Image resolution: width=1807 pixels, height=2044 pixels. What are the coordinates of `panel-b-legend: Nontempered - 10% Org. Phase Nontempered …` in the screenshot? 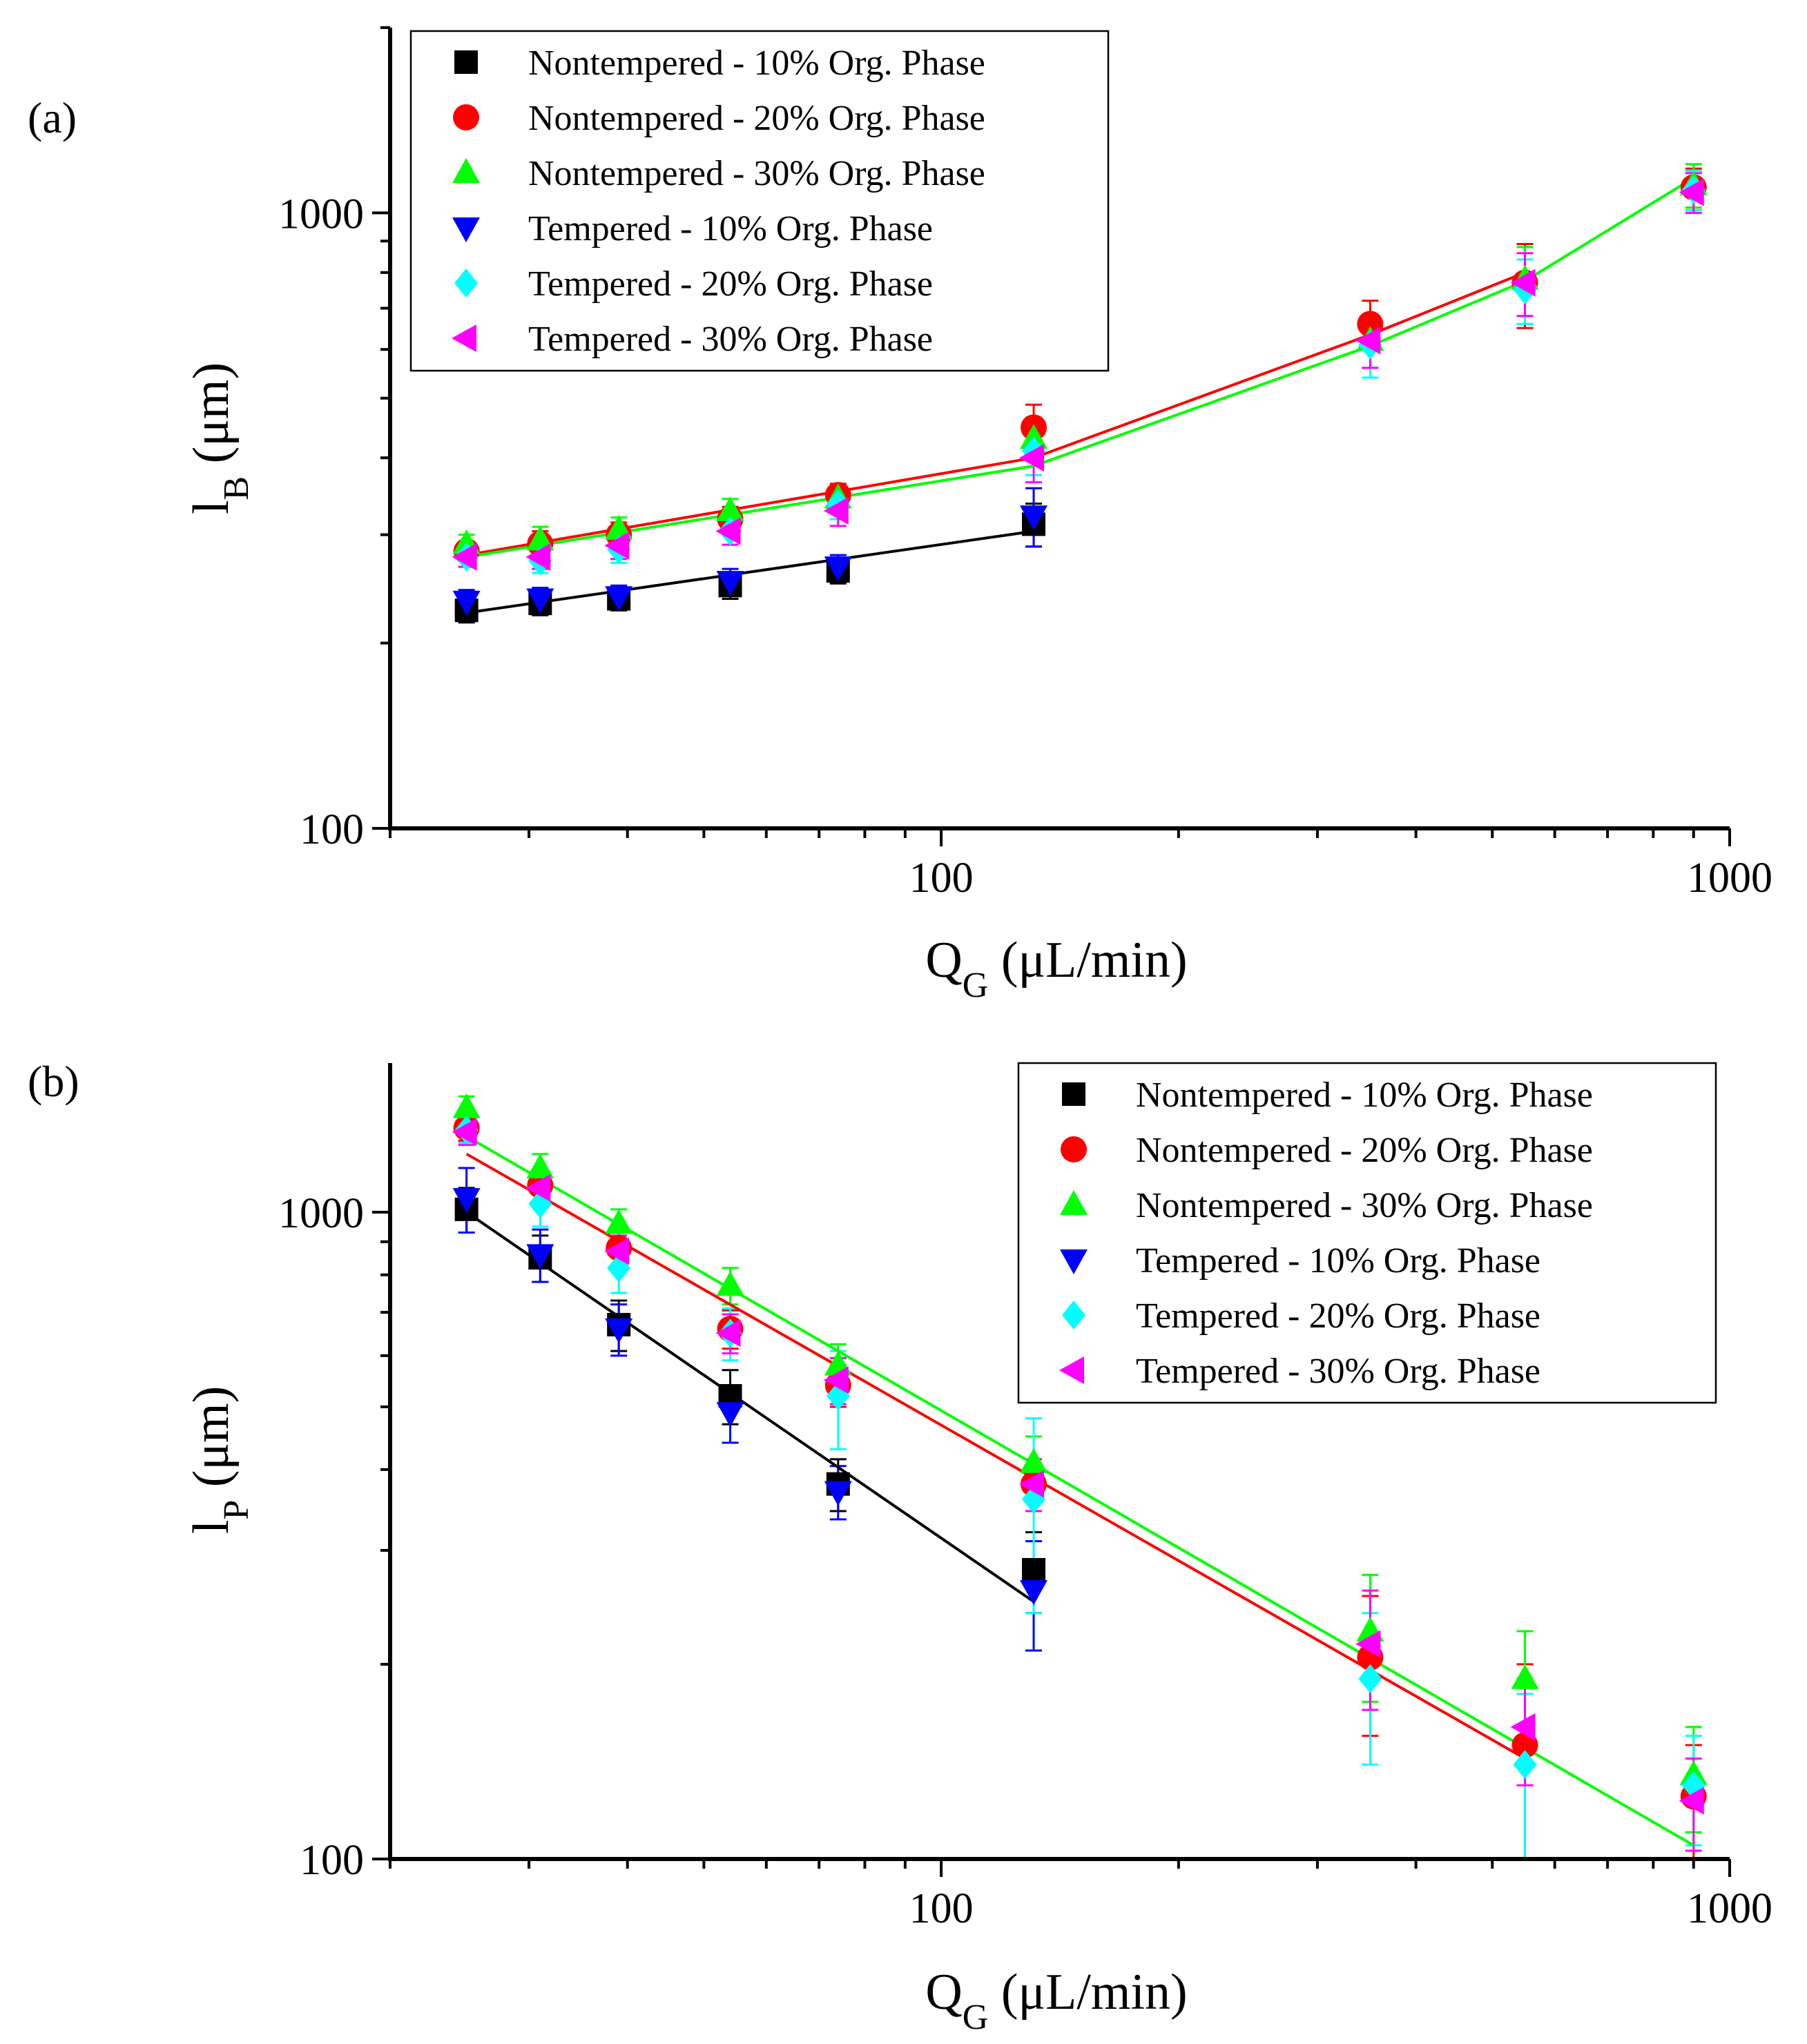 It's located at (1367, 1233).